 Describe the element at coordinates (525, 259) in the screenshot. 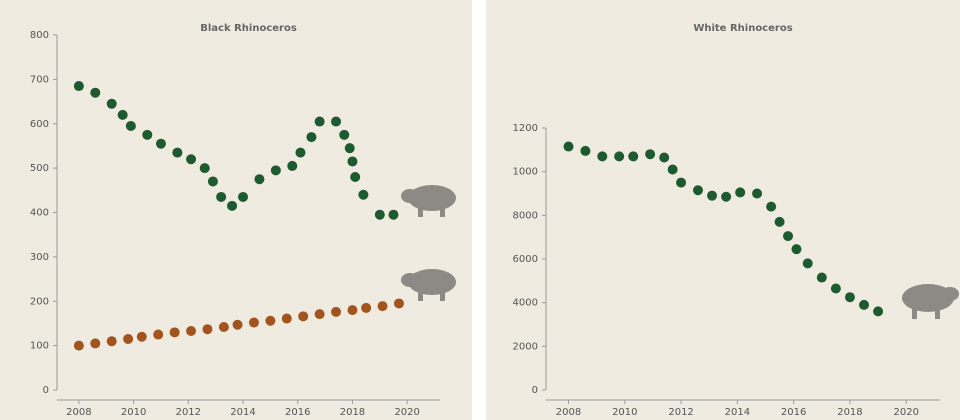

I see `y-tick-label: 6000` at that location.